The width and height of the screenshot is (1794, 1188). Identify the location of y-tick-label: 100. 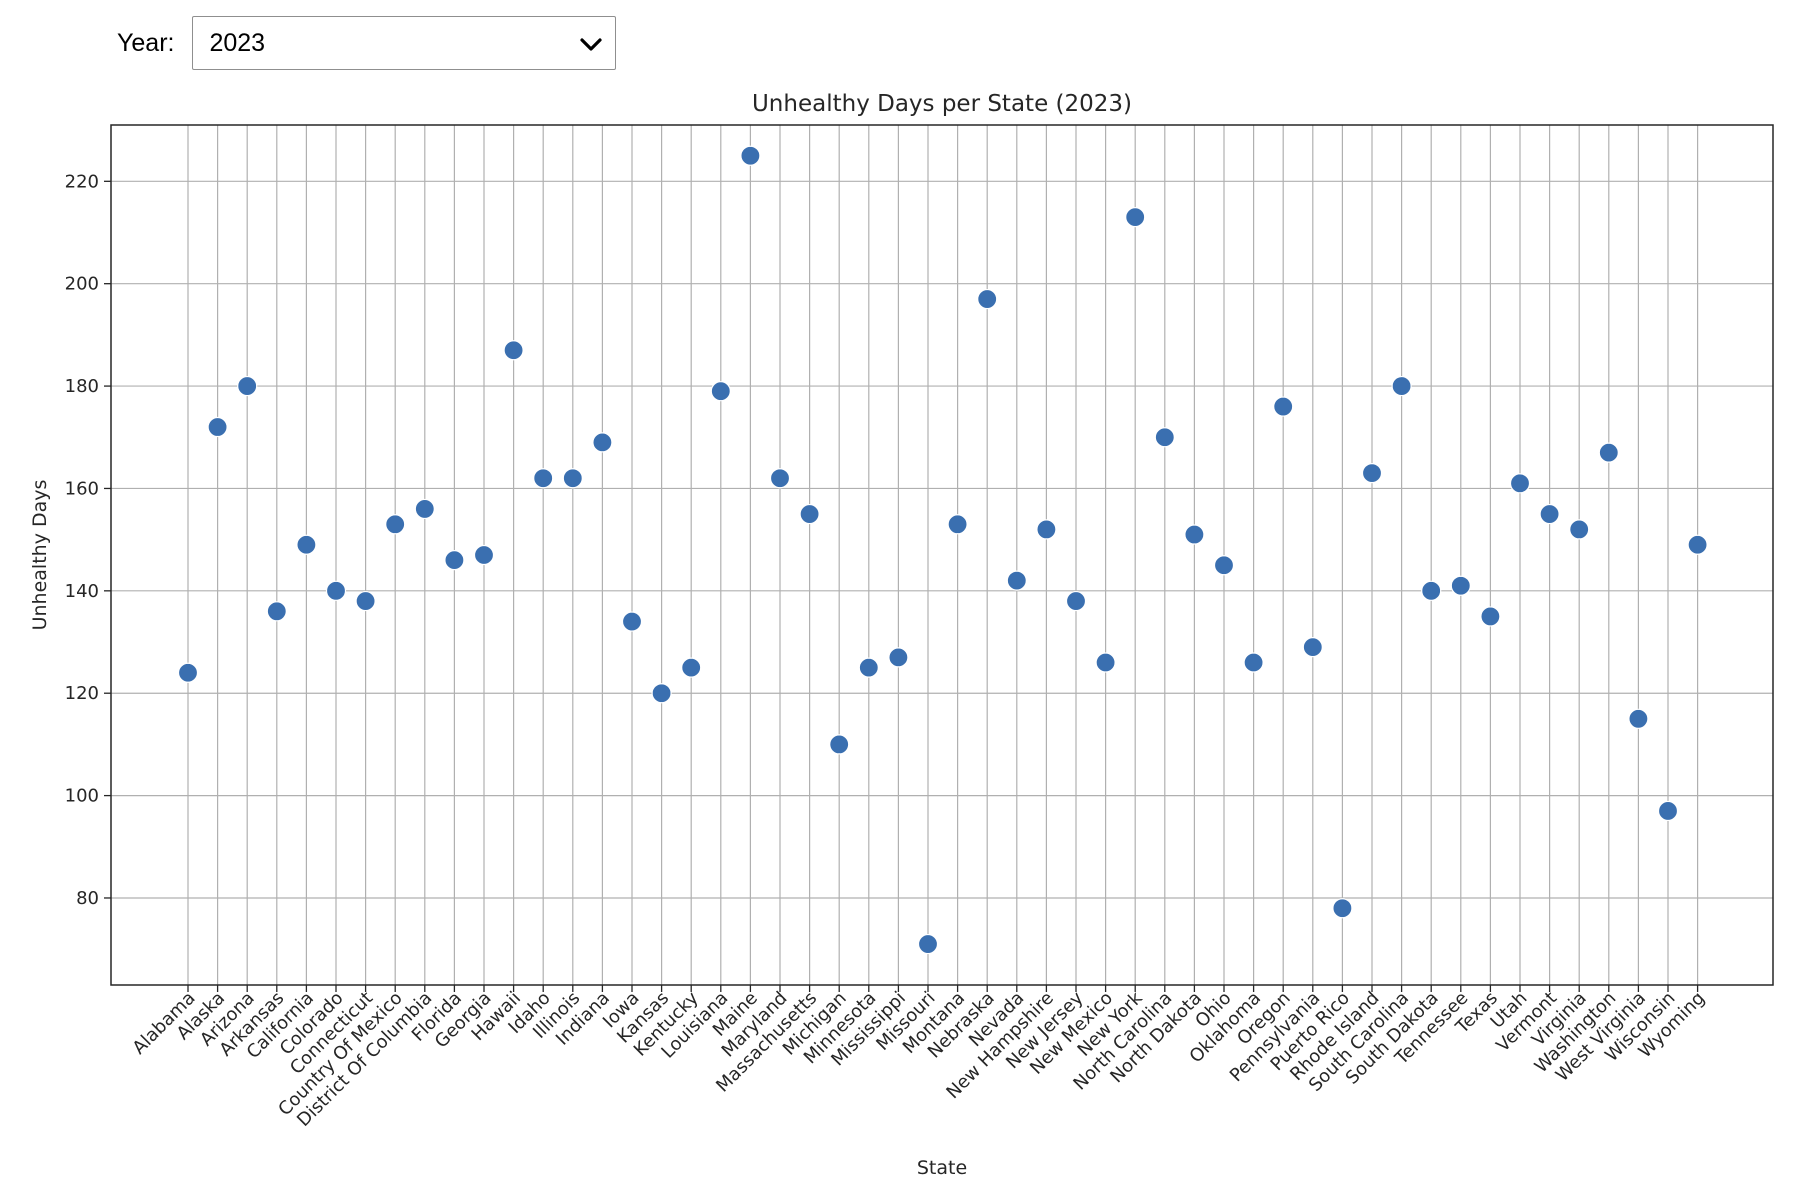
(82, 796).